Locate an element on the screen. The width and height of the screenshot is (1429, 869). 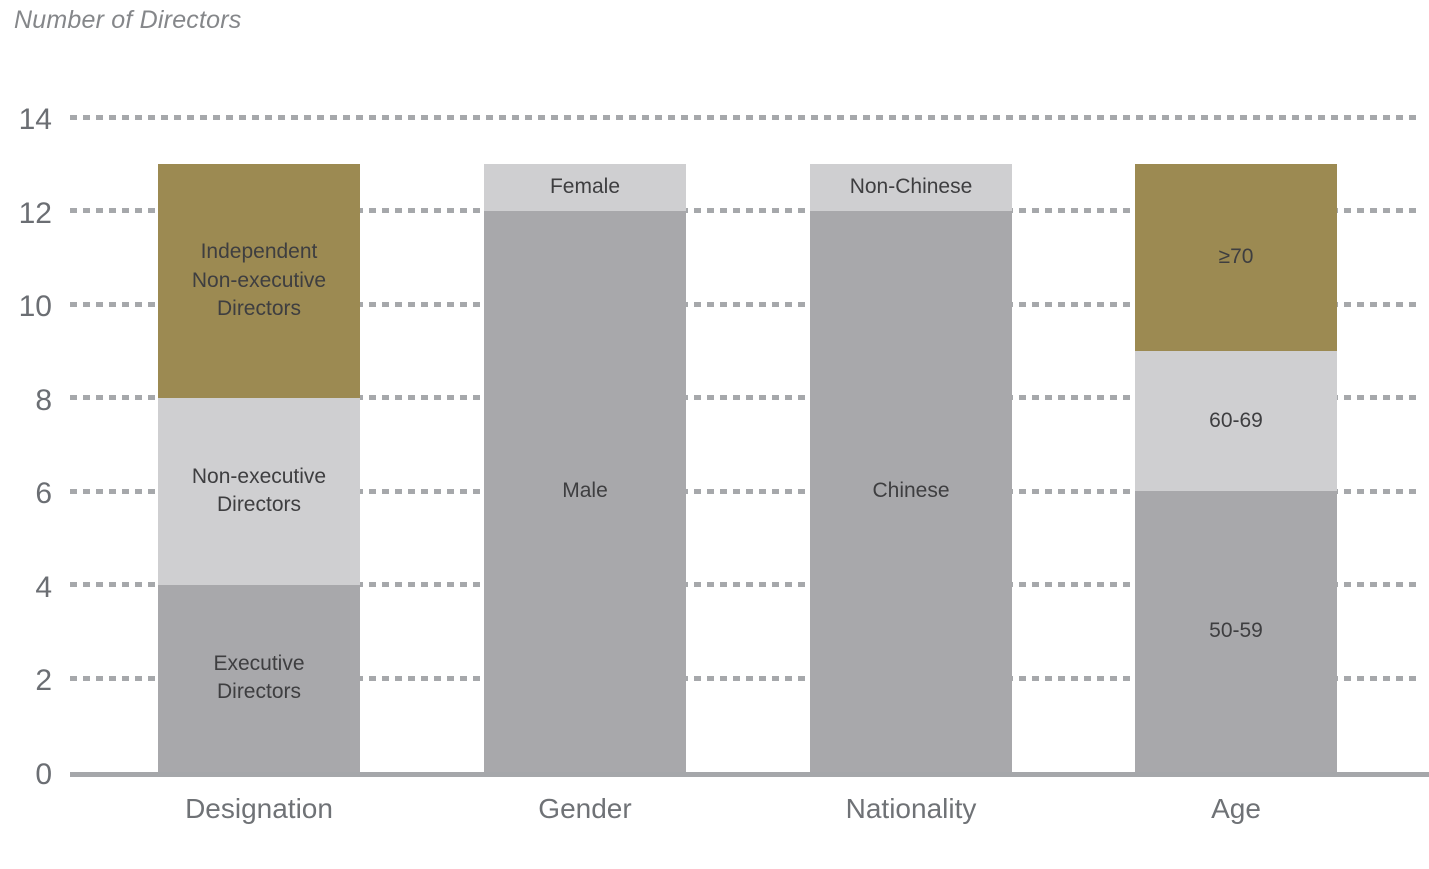
chart-title: Number of Directors is located at coordinates (128, 20).